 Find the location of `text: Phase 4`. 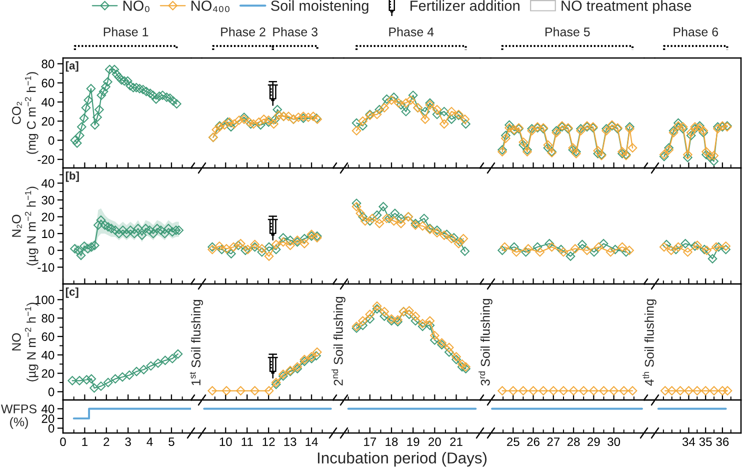

text: Phase 4 is located at coordinates (411, 31).